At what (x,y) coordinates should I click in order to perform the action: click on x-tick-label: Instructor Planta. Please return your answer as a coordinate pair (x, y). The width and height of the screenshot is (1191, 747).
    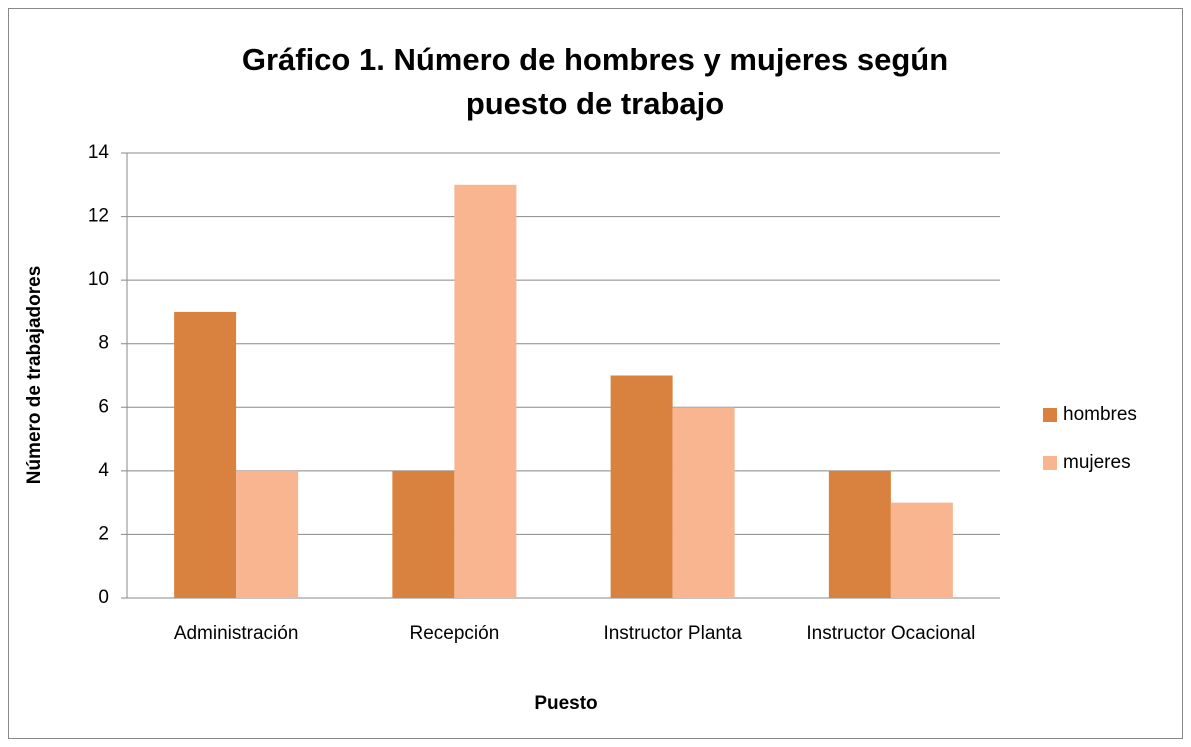
    Looking at the image, I should click on (672, 633).